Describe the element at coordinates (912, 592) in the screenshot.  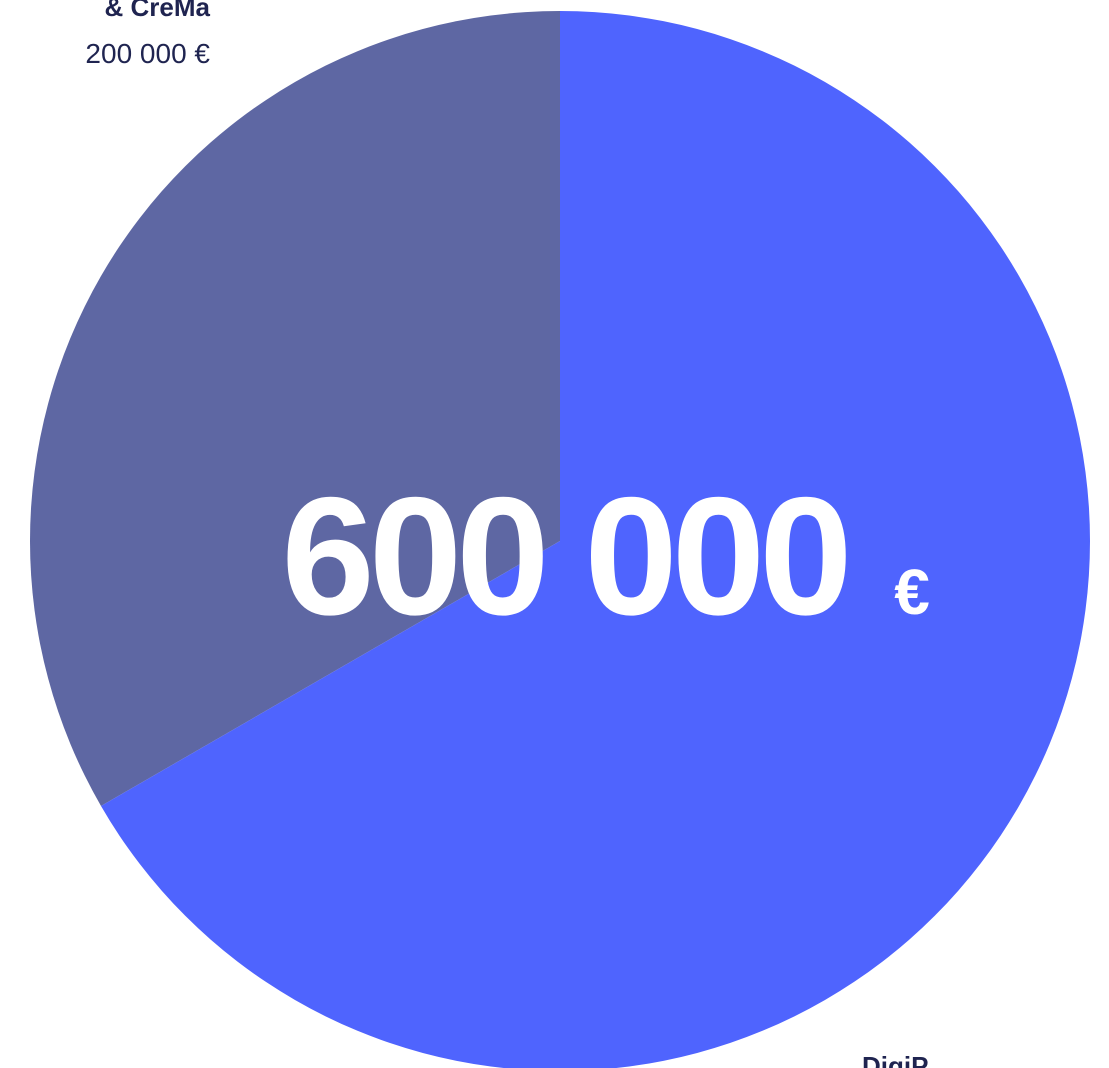
I see `total-currency: €` at that location.